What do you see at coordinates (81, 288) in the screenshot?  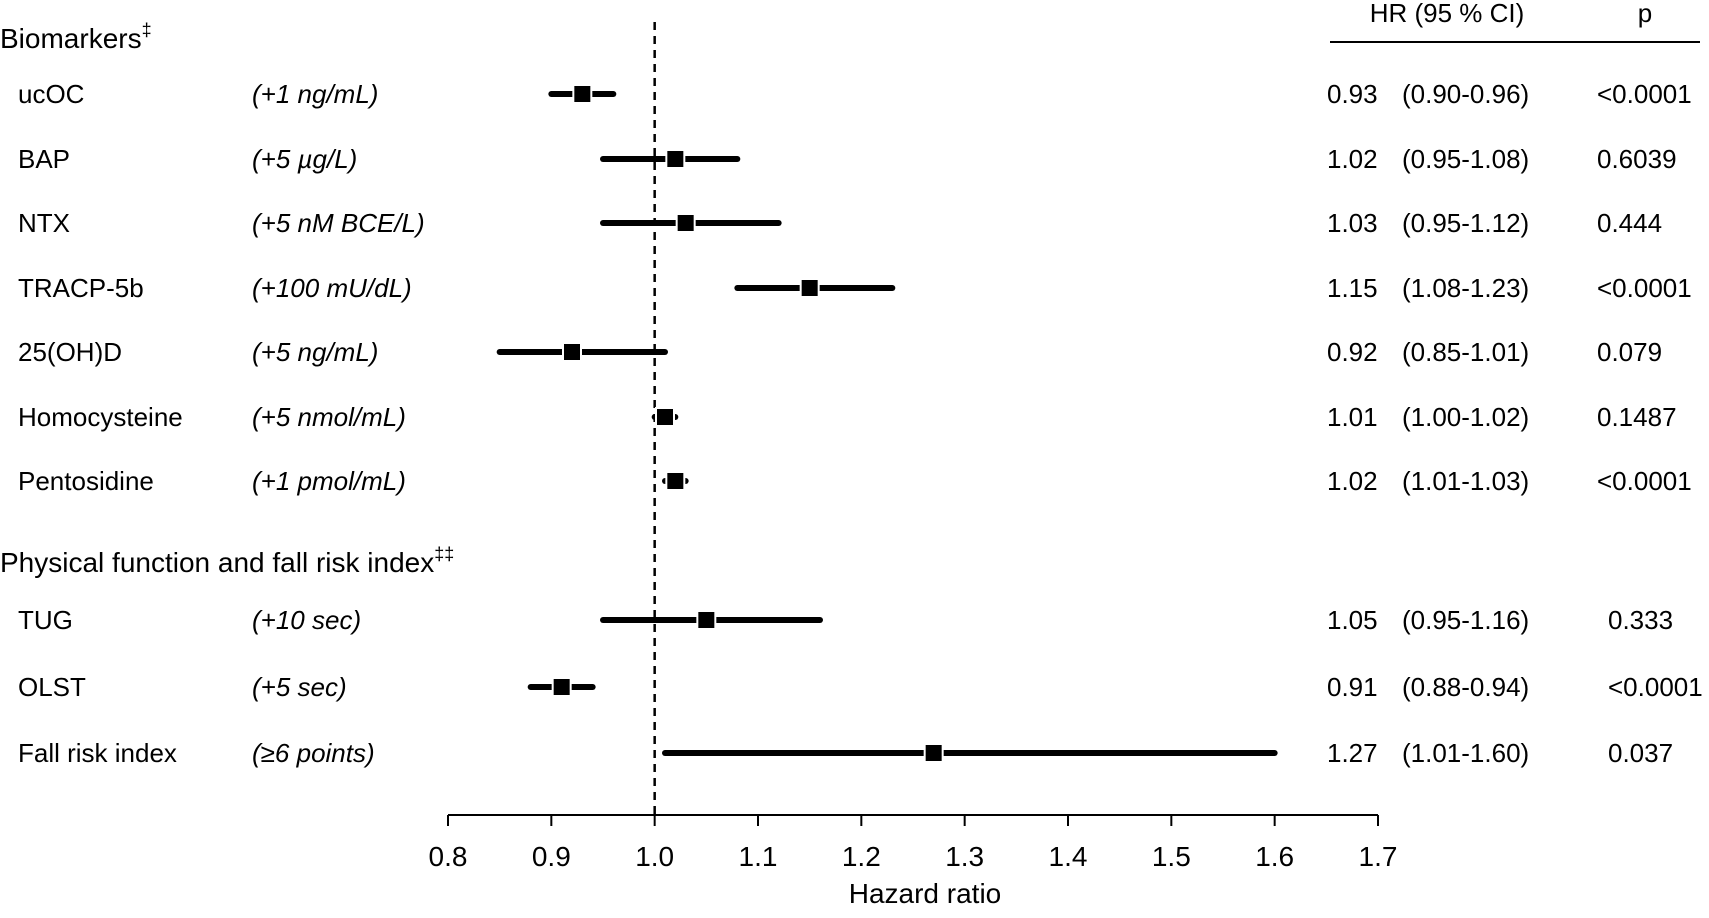 I see `row-label: TRACP-5b` at bounding box center [81, 288].